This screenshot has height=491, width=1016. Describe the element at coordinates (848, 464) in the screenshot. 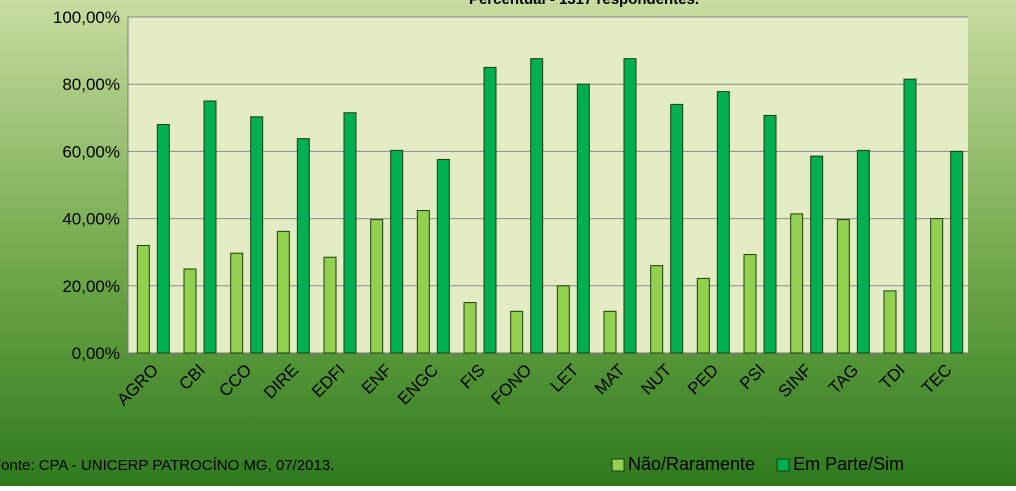

I see `legend-label: Em Parte/Sim` at that location.